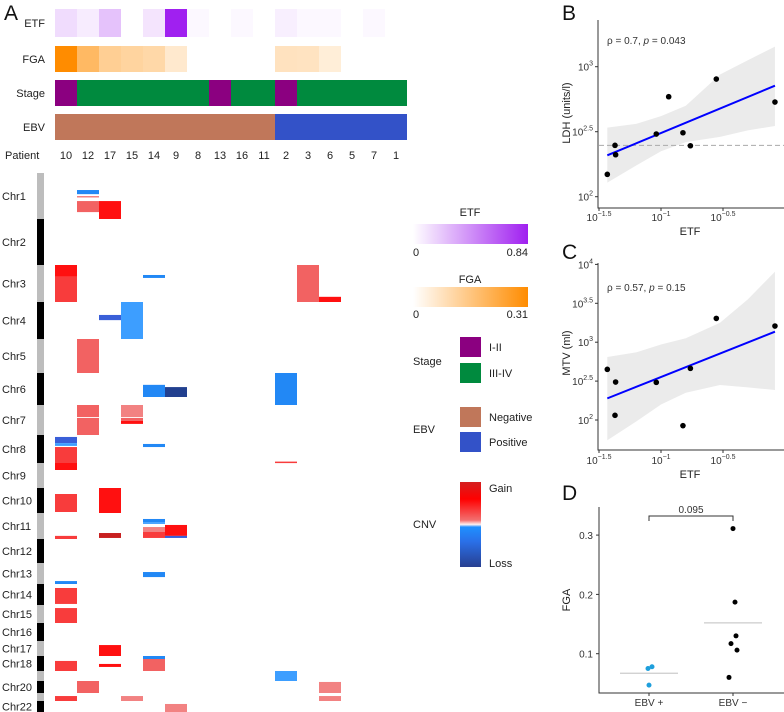 Image resolution: width=784 pixels, height=712 pixels. I want to click on y-tick-label: 10³, so click(585, 342).